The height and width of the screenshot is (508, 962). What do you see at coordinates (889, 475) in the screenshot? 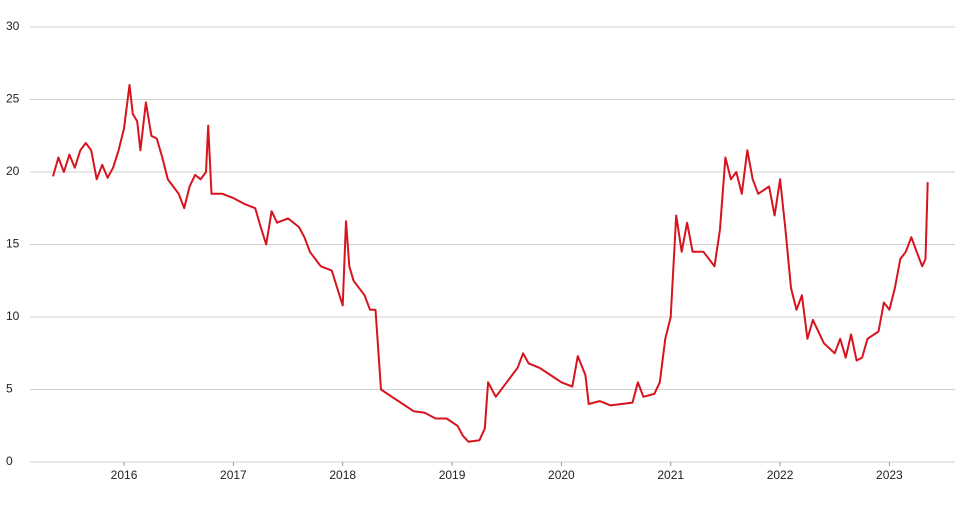
I see `x-tick-label: 2023` at bounding box center [889, 475].